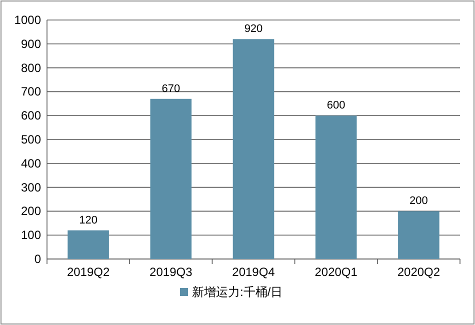 Image resolution: width=475 pixels, height=325 pixels. I want to click on data-label: 600, so click(336, 106).